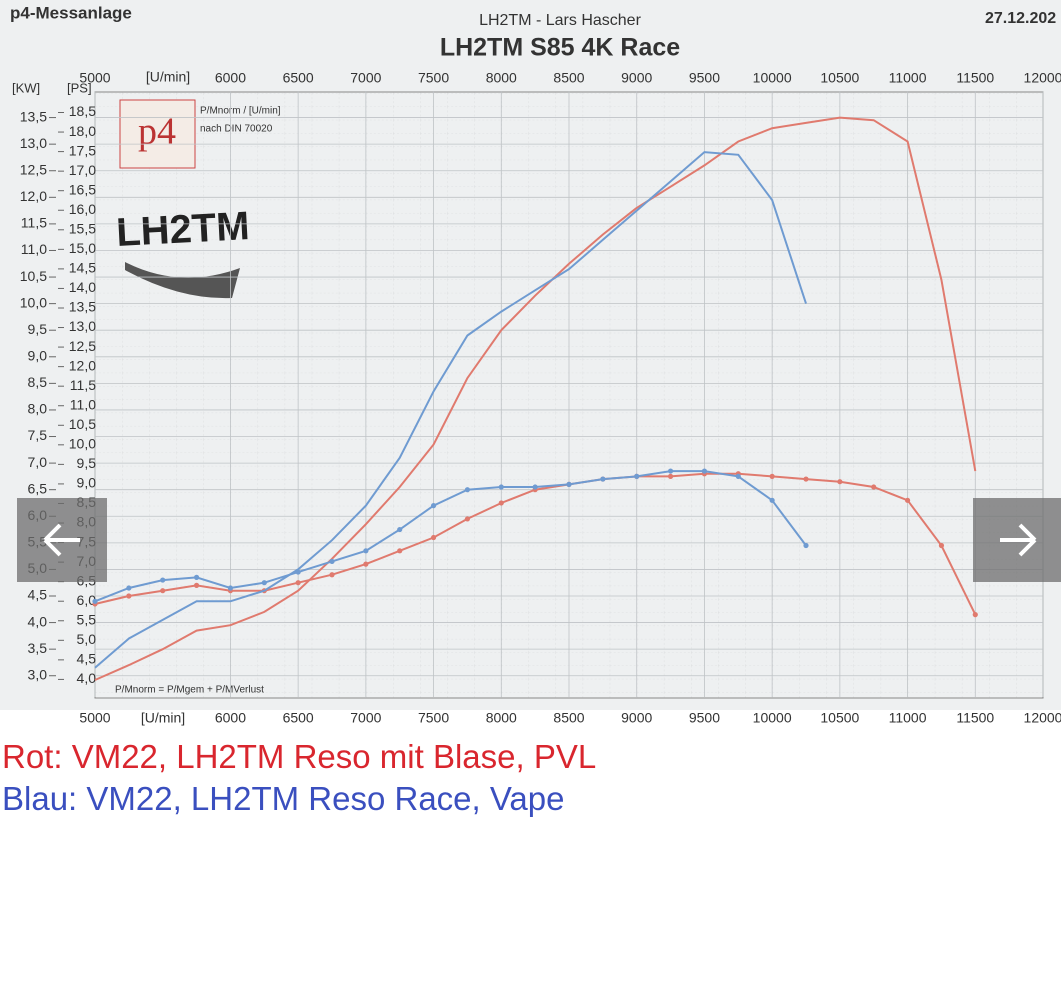 This screenshot has width=1061, height=1007. I want to click on y-tick-label: 8,0, so click(38, 409).